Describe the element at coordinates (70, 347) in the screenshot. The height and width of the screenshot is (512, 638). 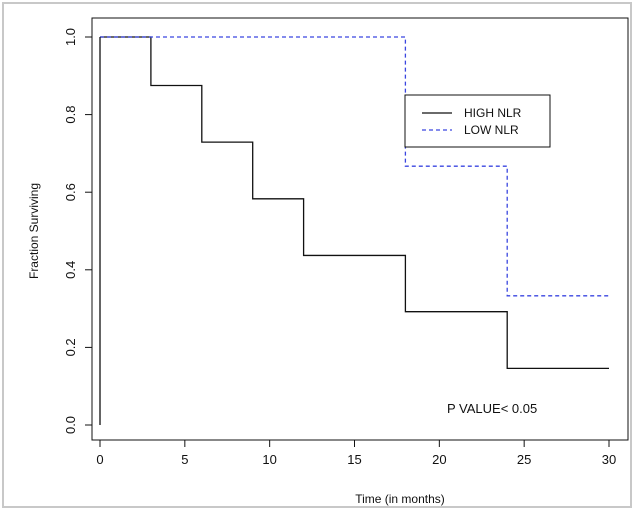
I see `y-tick-label: 0.2` at that location.